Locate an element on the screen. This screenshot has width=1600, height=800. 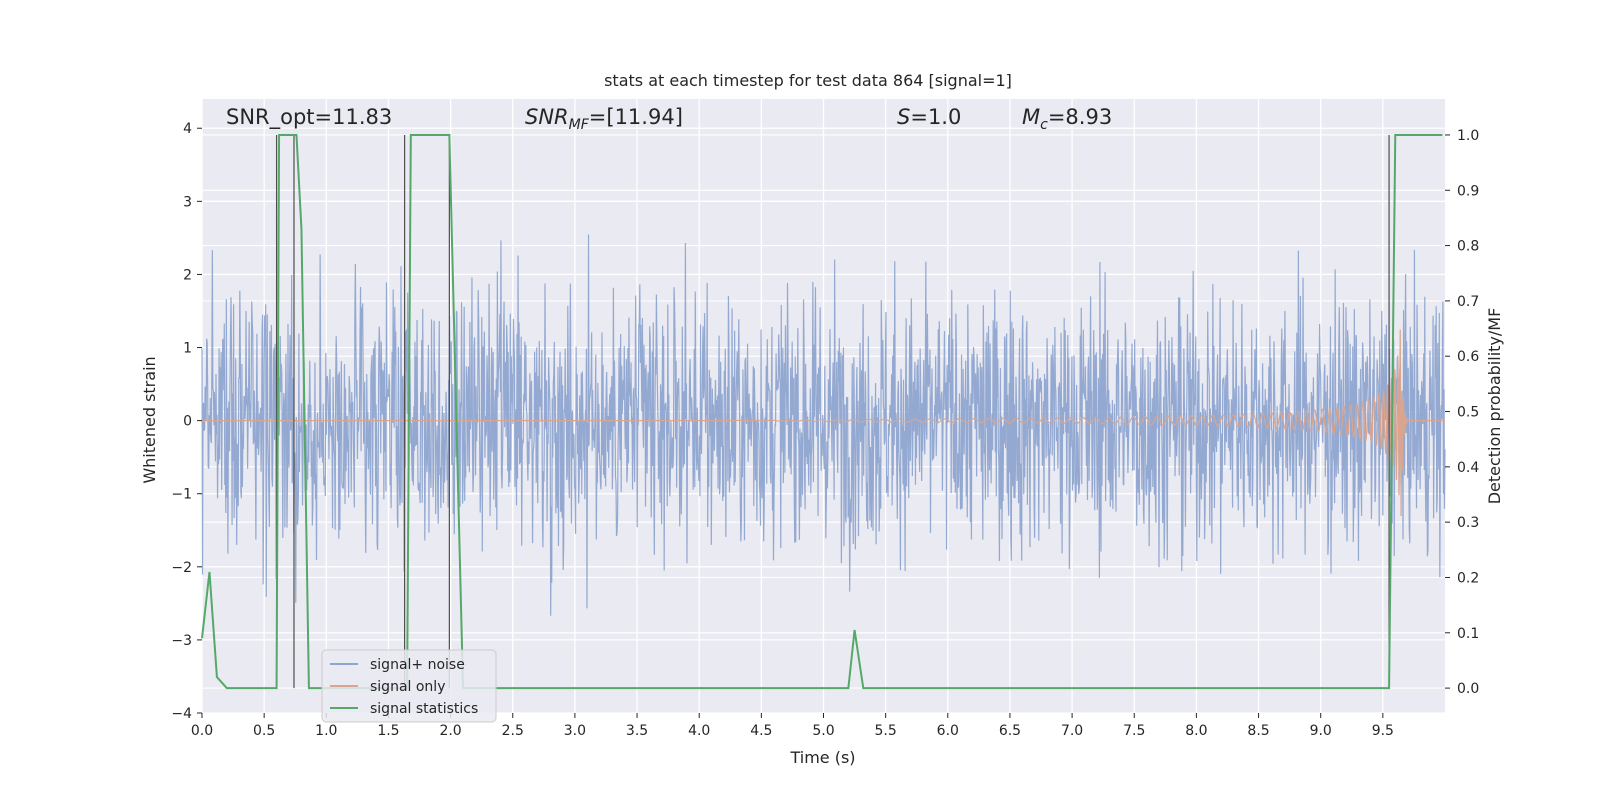
x-tick-label-5: 2.5 is located at coordinates (513, 731).